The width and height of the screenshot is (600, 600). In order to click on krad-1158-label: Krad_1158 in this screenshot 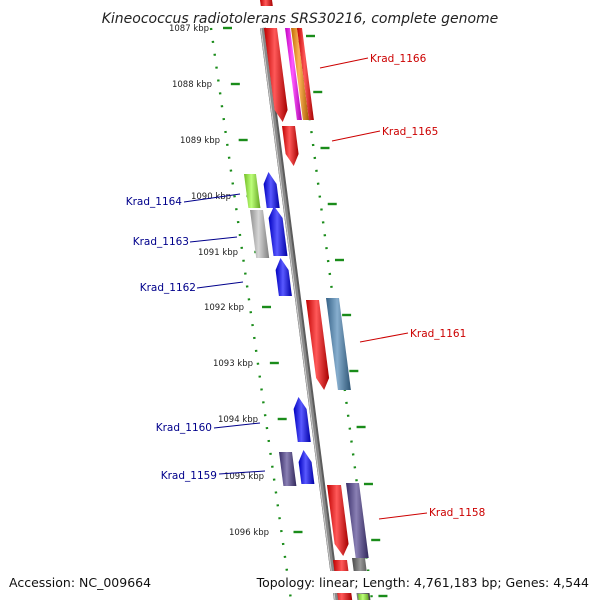, I will do `click(457, 513)`.